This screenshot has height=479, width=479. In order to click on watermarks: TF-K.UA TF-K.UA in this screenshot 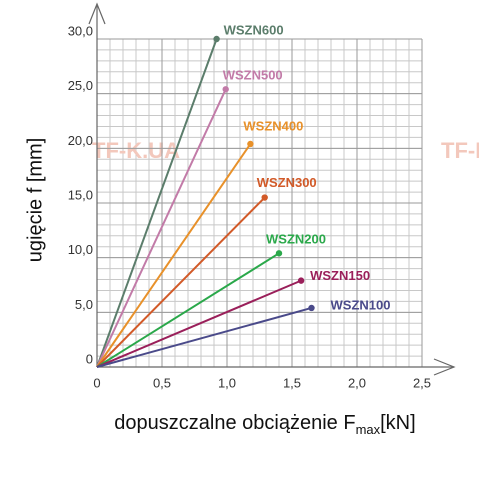, I will do `click(285, 150)`.